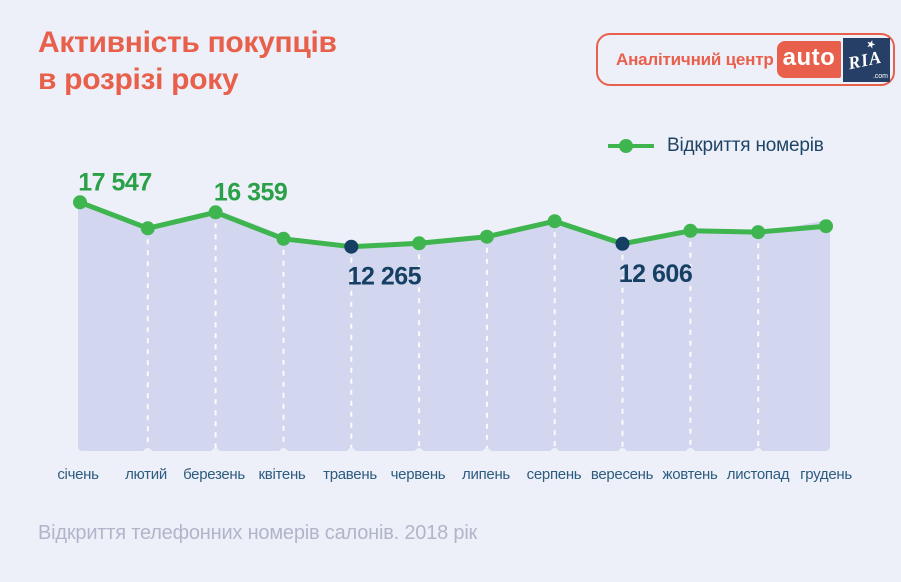 Image resolution: width=901 pixels, height=582 pixels. What do you see at coordinates (250, 192) in the screenshot?
I see `data-label: 16 359` at bounding box center [250, 192].